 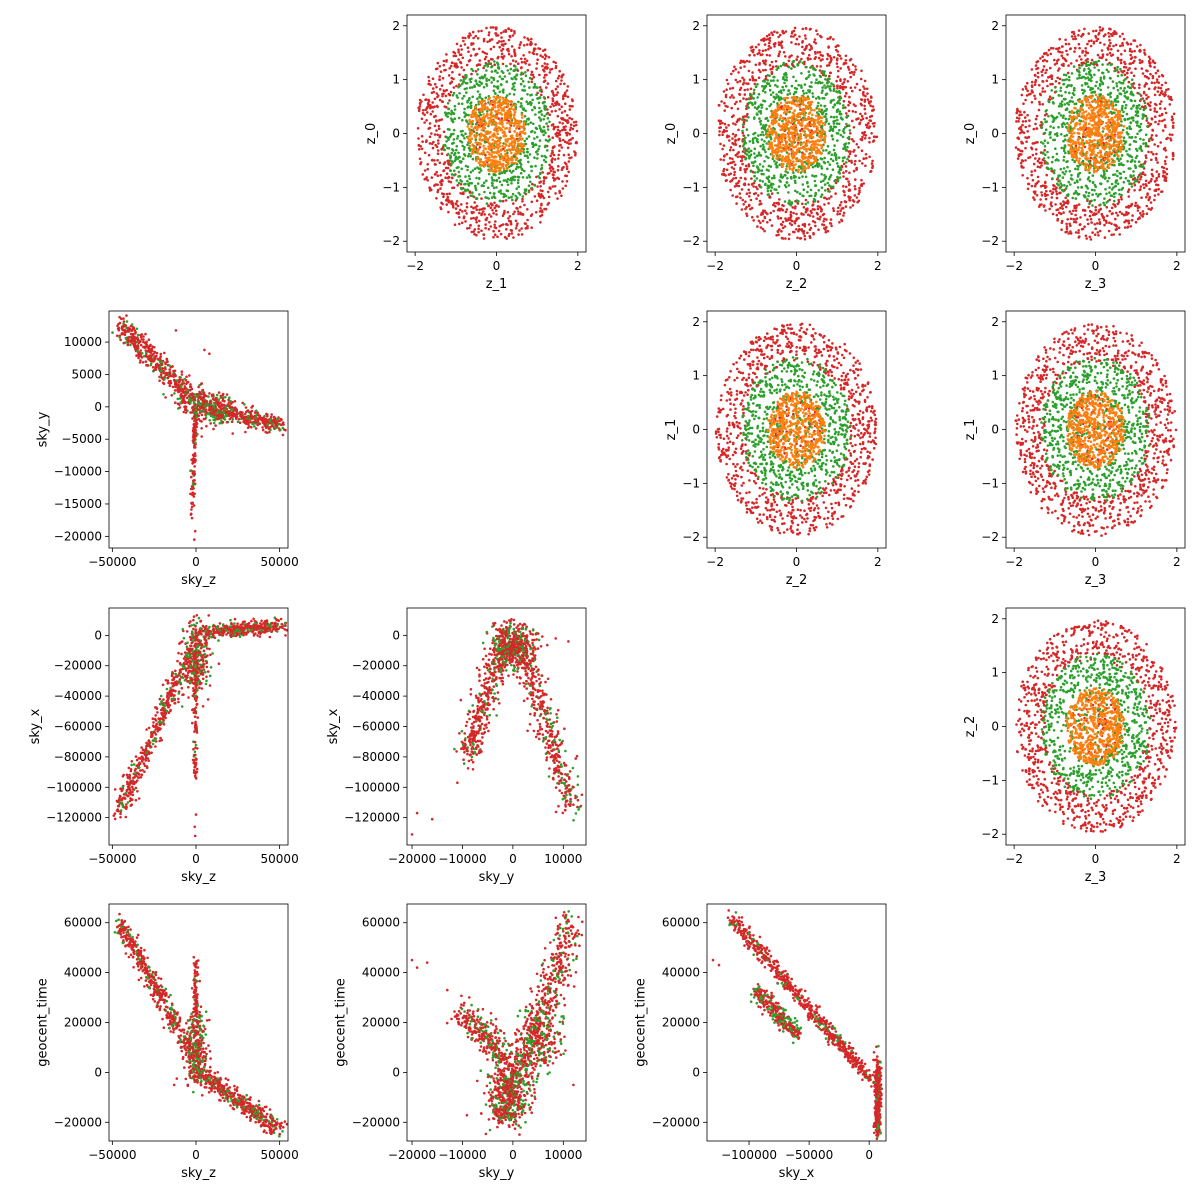 I want to click on y-tick-label: −2, so click(x=691, y=241).